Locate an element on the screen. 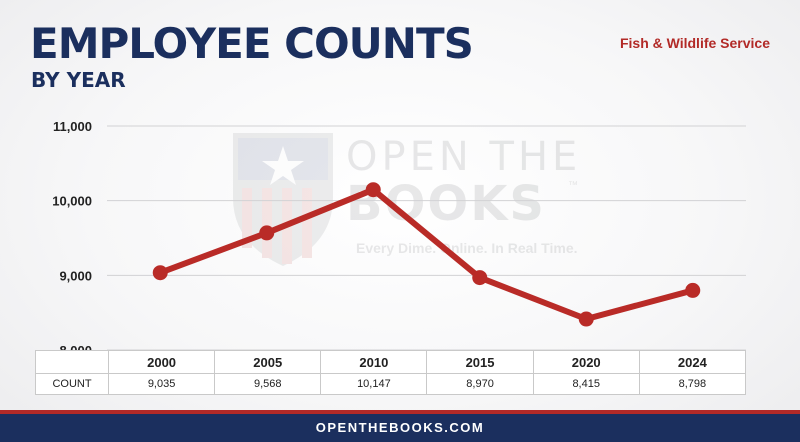 The width and height of the screenshot is (800, 442). table-corner-cell is located at coordinates (72, 362).